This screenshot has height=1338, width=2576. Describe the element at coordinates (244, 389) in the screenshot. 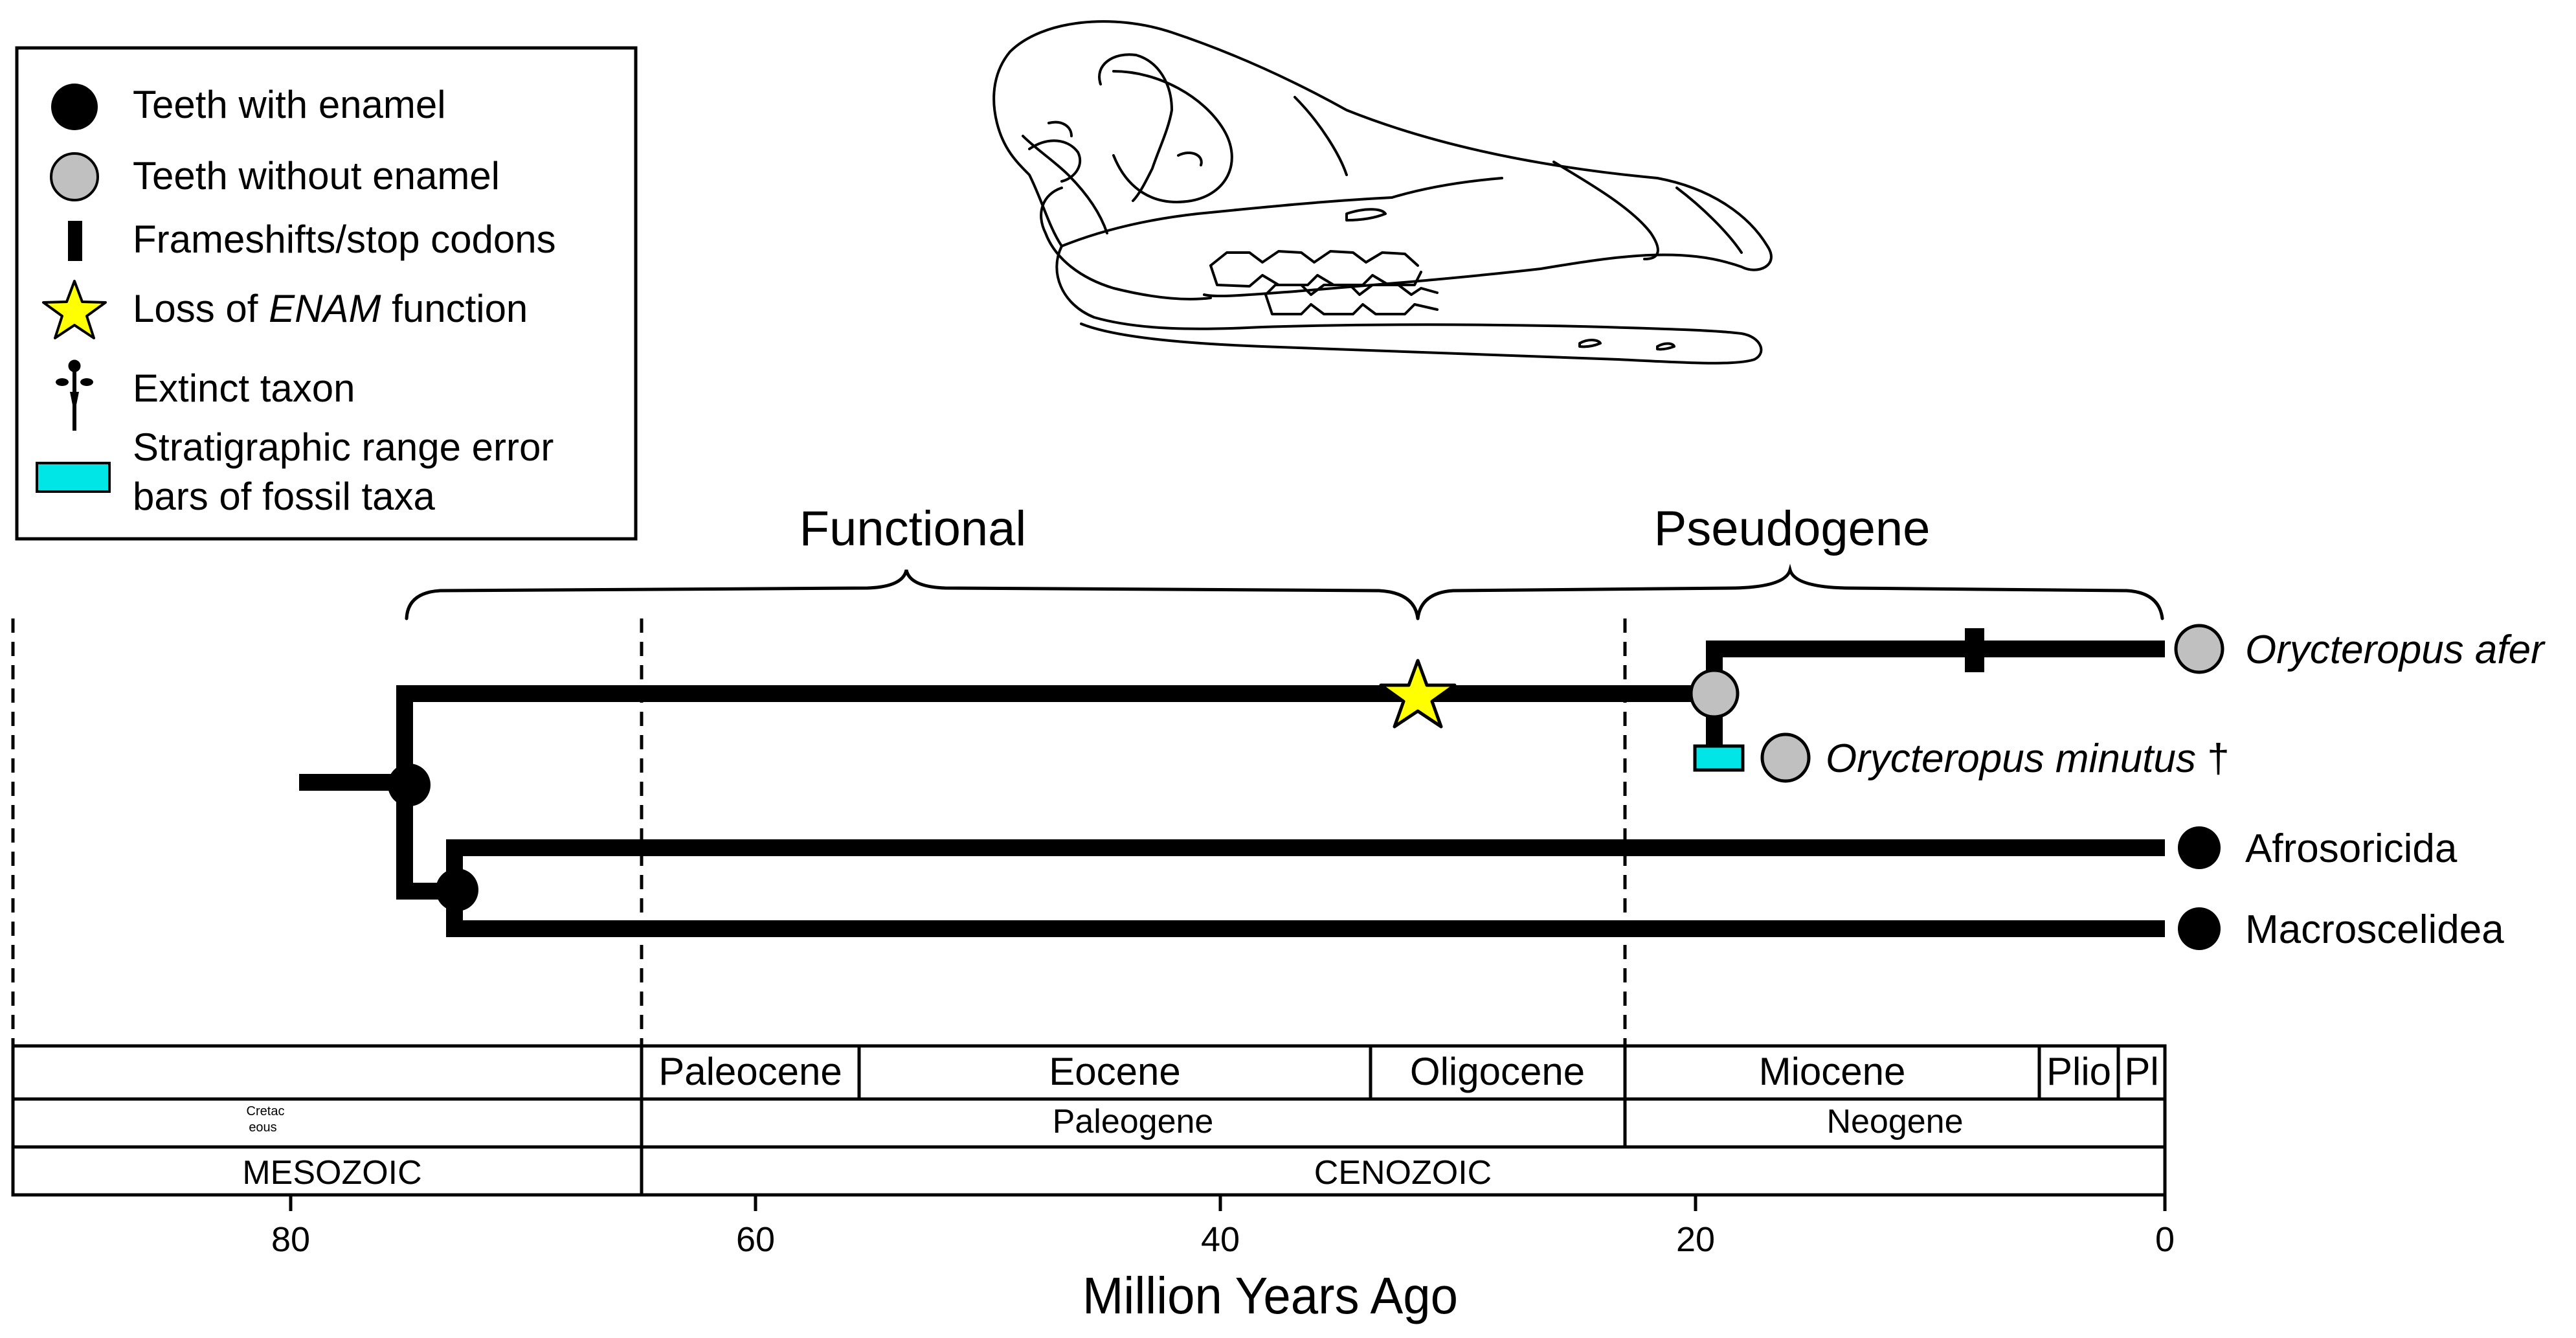

I see `legend-label-extinct-taxon: Extinct taxon` at that location.